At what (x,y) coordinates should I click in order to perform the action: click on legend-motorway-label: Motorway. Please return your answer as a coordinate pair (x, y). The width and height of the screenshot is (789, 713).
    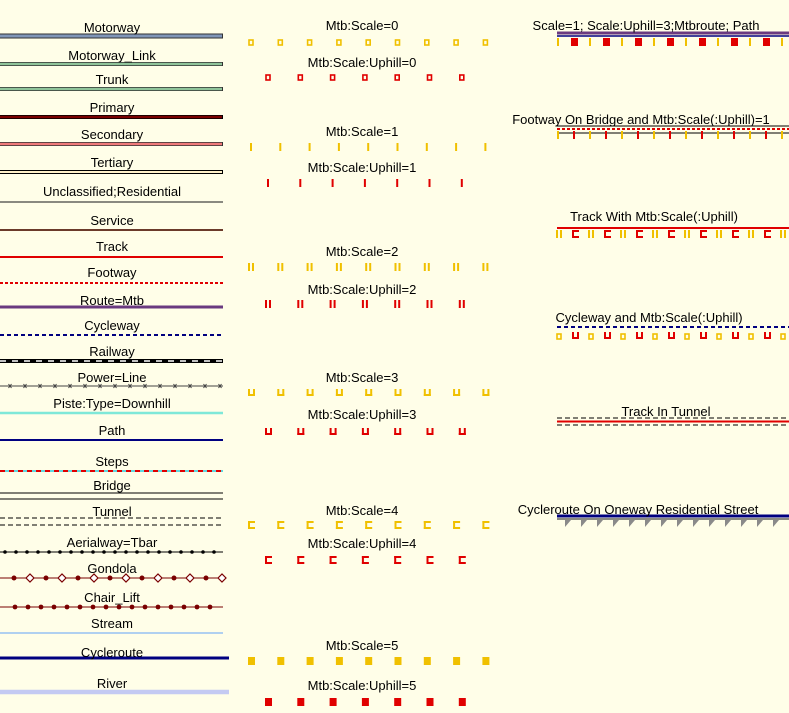
    Looking at the image, I should click on (112, 27).